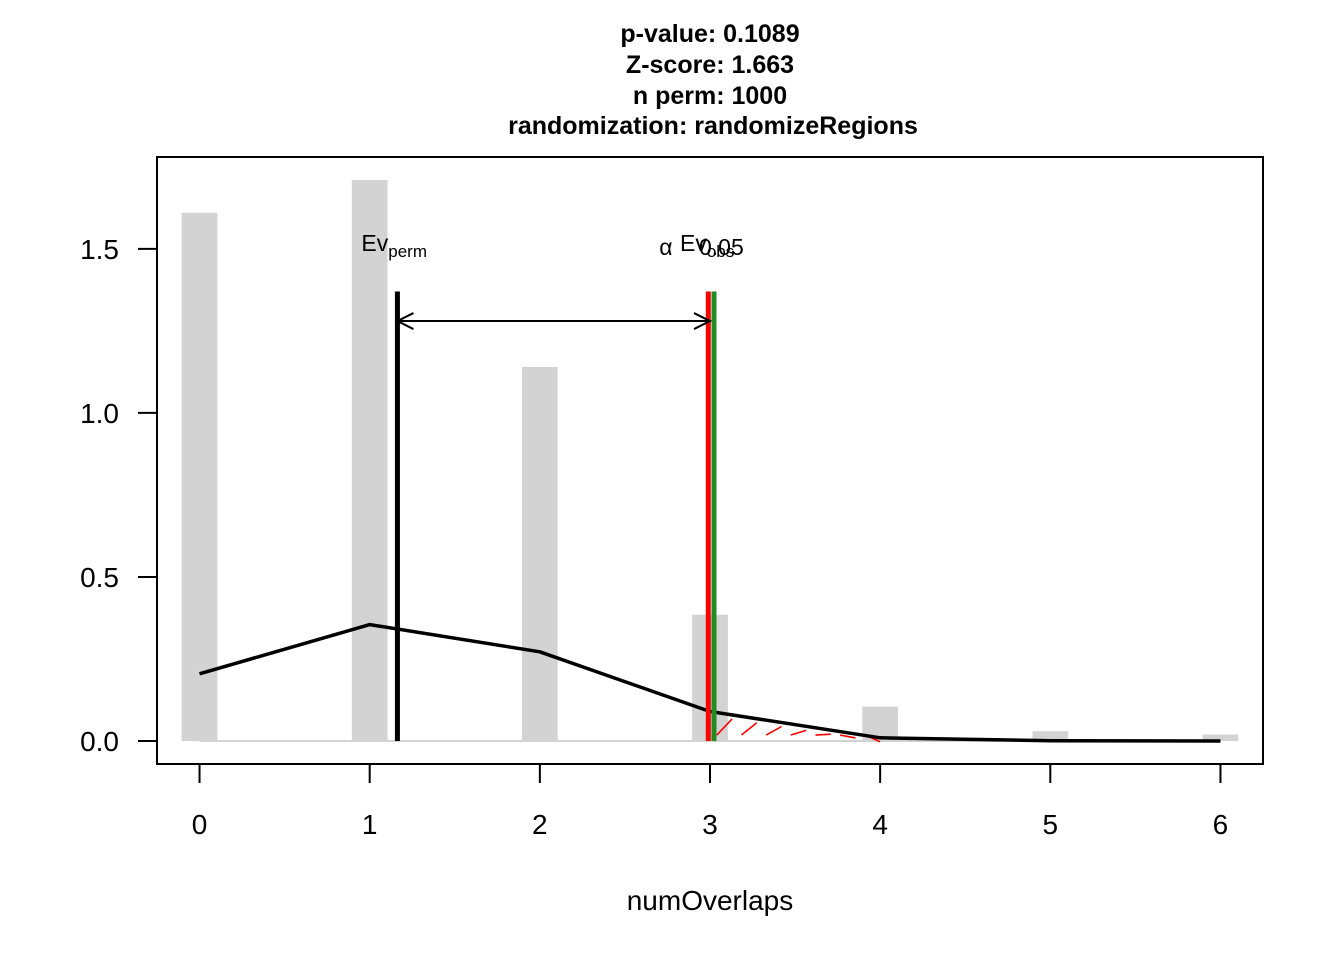 This screenshot has height=960, width=1344. I want to click on arrow-head-right, so click(703, 321).